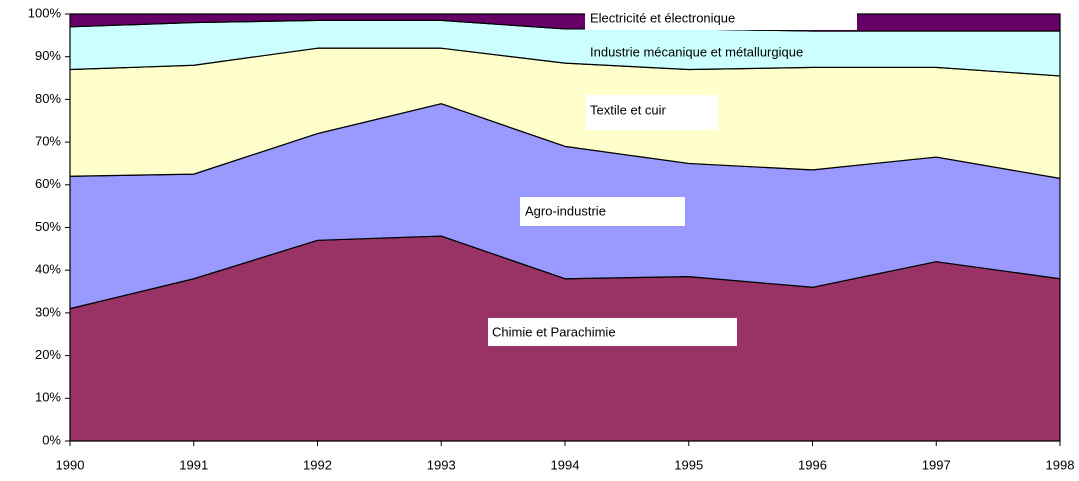  Describe the element at coordinates (936, 464) in the screenshot. I see `x-tick-label: 1997` at that location.